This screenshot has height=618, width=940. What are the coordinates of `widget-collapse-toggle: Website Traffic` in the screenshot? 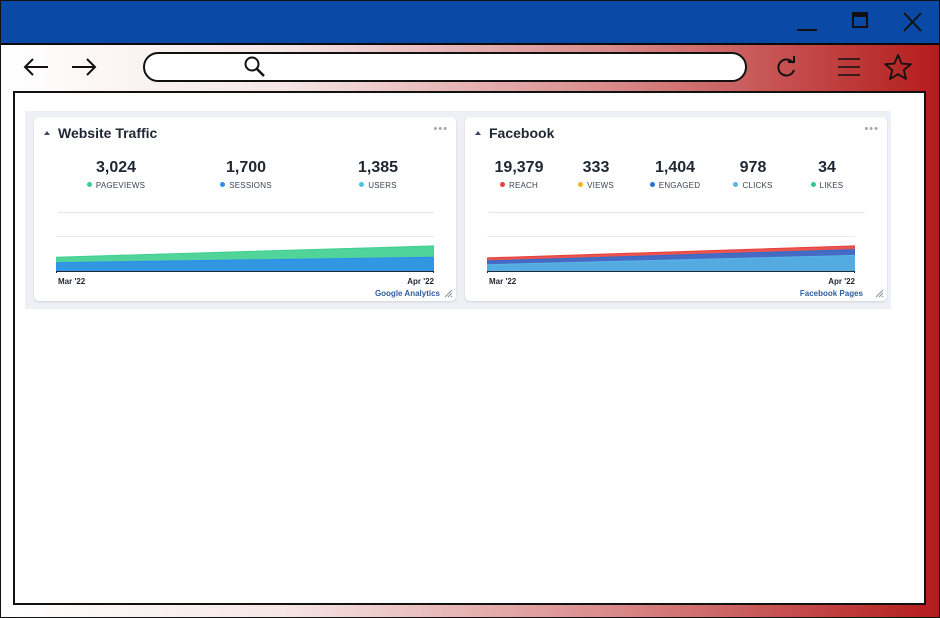 It's located at (100, 133).